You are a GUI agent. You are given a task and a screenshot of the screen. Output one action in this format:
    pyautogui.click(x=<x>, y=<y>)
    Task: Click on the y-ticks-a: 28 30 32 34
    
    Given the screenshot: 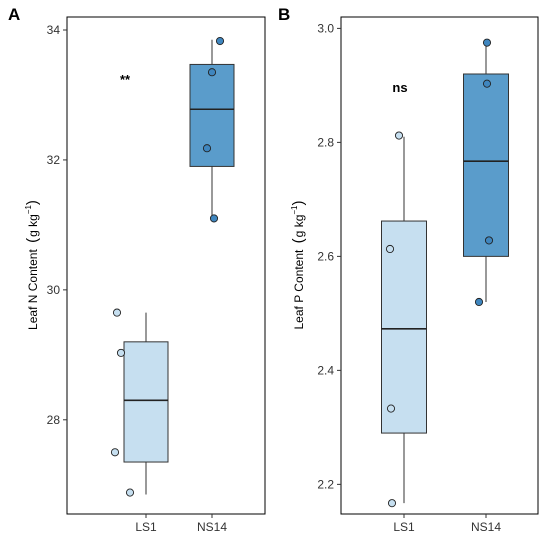 What is the action you would take?
    pyautogui.click(x=57, y=225)
    